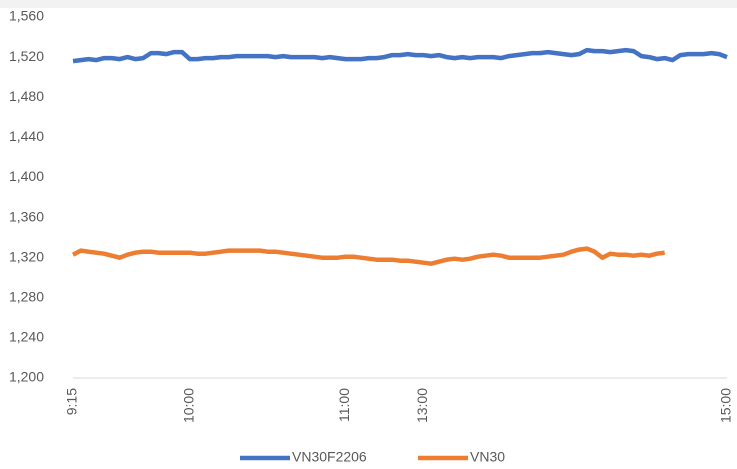  I want to click on legend-label: VN30F2206, so click(329, 457).